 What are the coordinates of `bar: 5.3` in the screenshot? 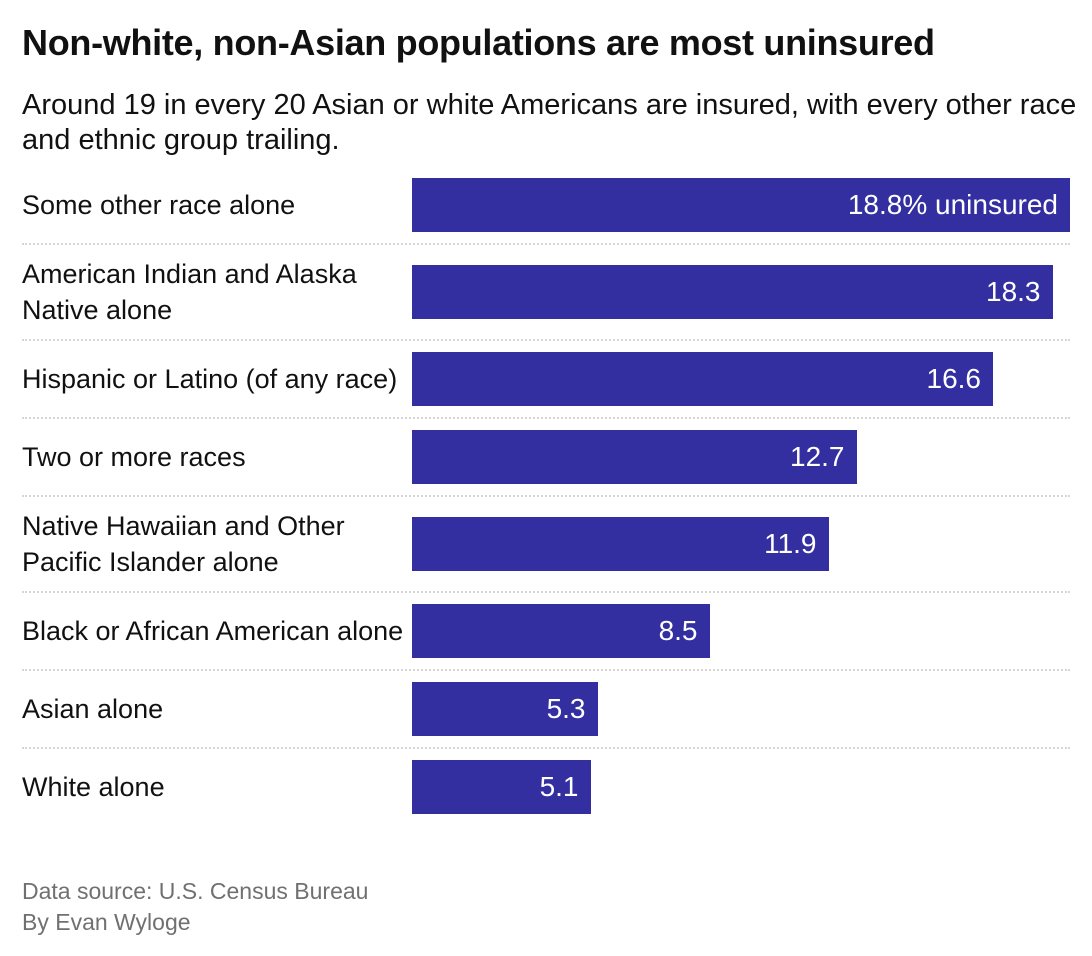 It's located at (505, 709).